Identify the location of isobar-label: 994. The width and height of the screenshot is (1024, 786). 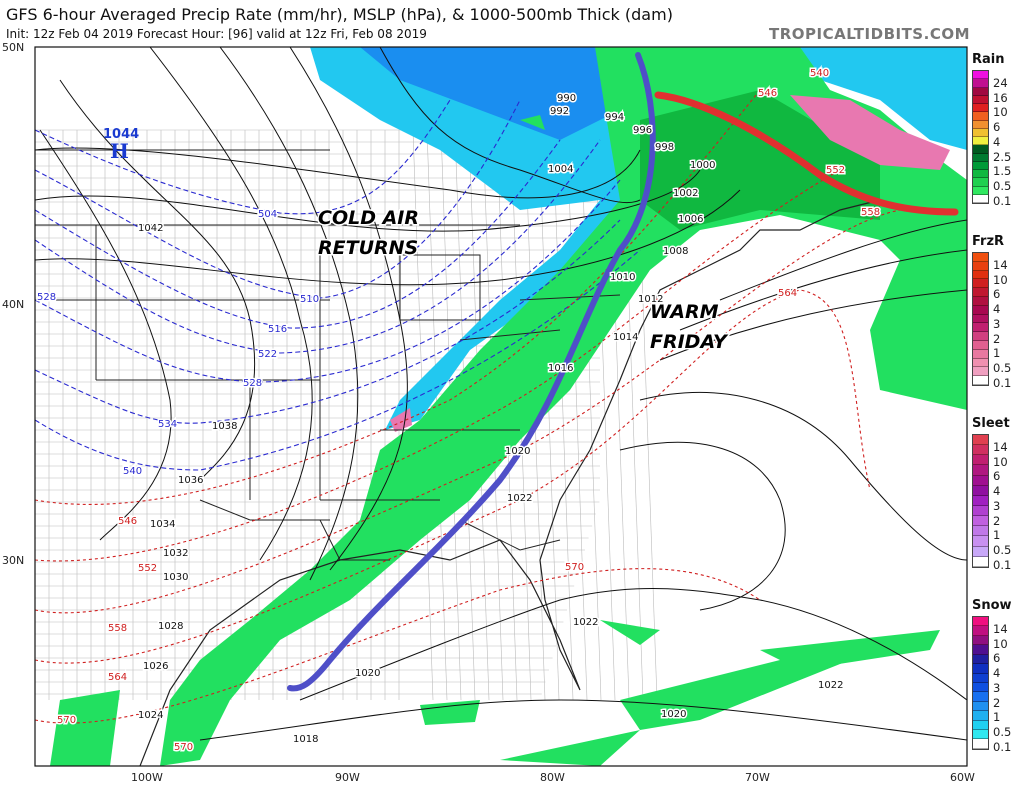
(614, 117).